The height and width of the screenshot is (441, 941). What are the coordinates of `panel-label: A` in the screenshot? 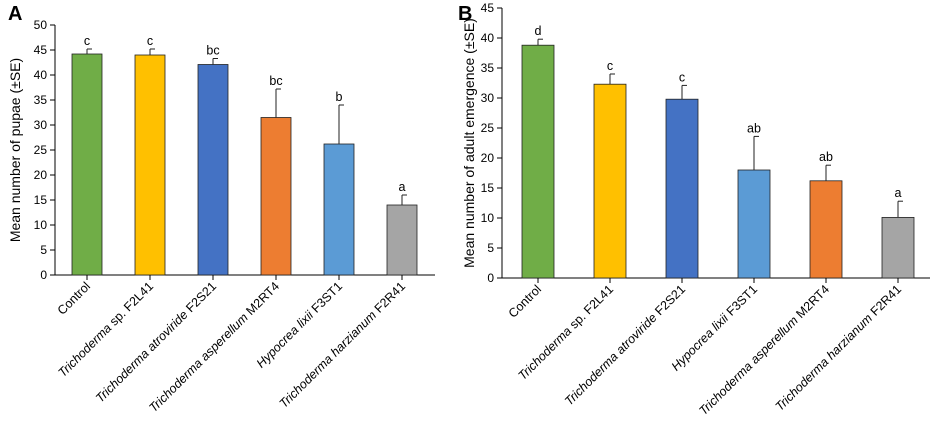 It's located at (15, 14).